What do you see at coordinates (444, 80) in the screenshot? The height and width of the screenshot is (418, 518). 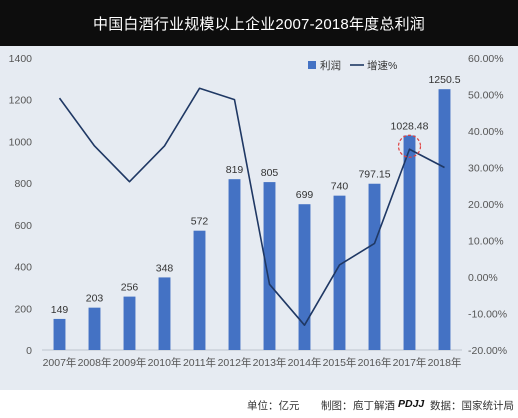 I see `bar-value-label: 1250.5` at bounding box center [444, 80].